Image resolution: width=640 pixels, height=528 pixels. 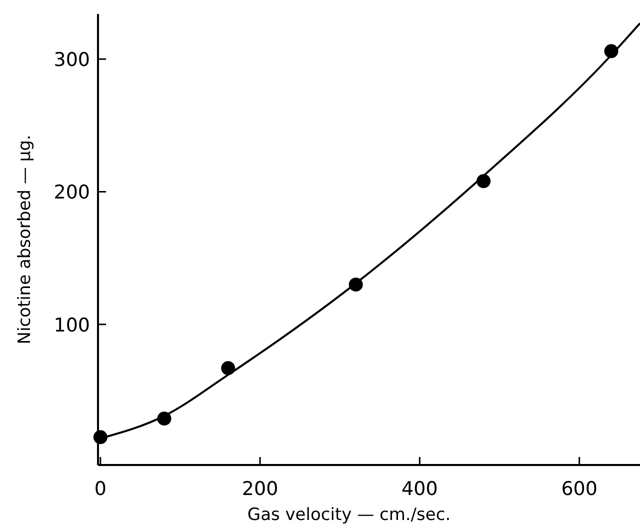 What do you see at coordinates (100, 489) in the screenshot?
I see `x-tick-label: 0` at bounding box center [100, 489].